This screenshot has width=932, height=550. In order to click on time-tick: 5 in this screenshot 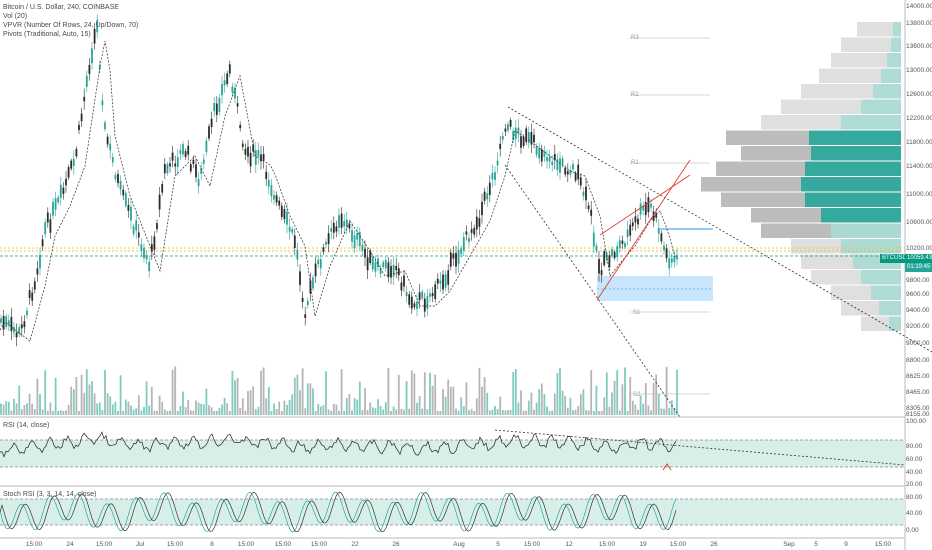, I will do `click(498, 544)`.